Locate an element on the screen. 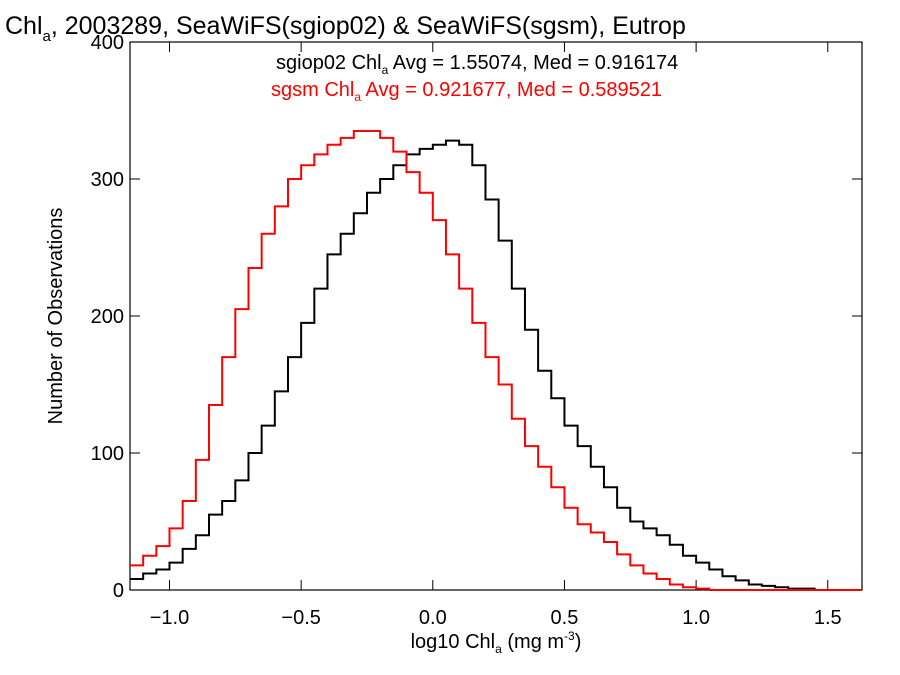  y-tick-label: 400 is located at coordinates (107, 43).